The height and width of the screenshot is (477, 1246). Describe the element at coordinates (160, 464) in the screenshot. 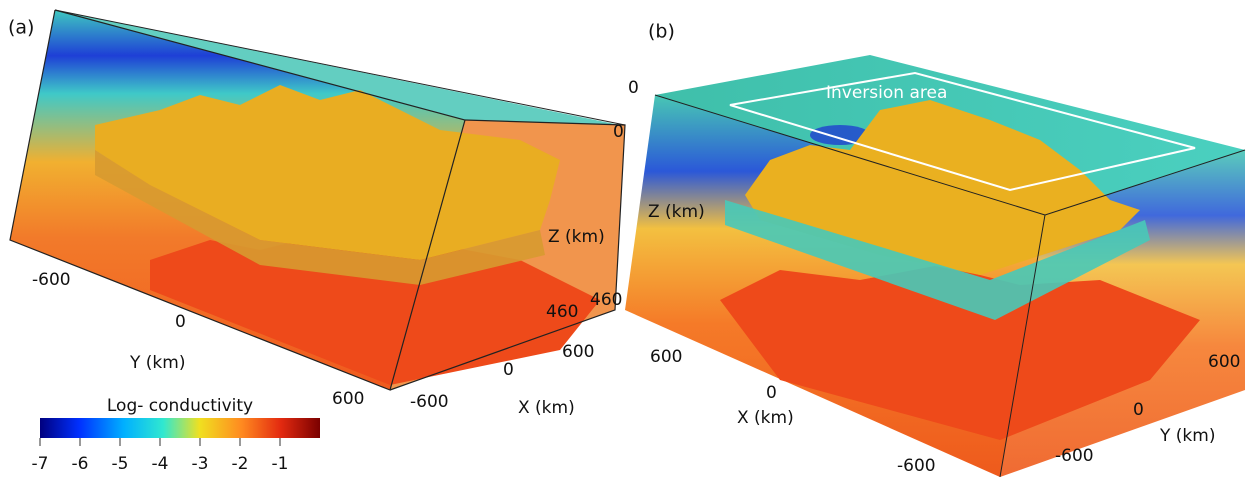

I see `colorbar-tick-label: -4` at that location.